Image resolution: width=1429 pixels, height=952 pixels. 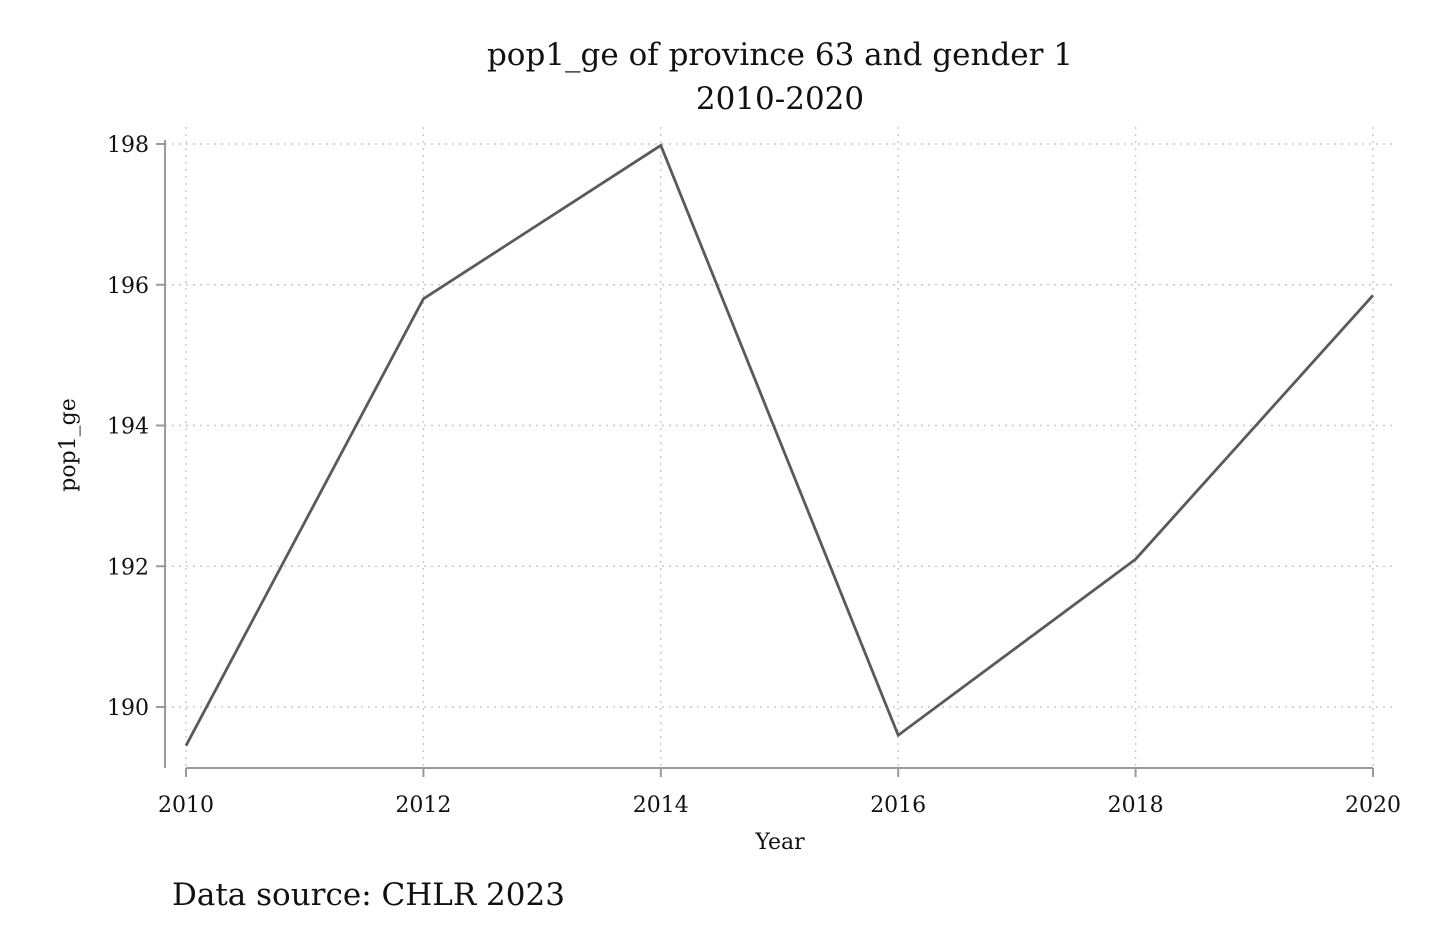 I want to click on x-tick-label: 2012, so click(x=423, y=805).